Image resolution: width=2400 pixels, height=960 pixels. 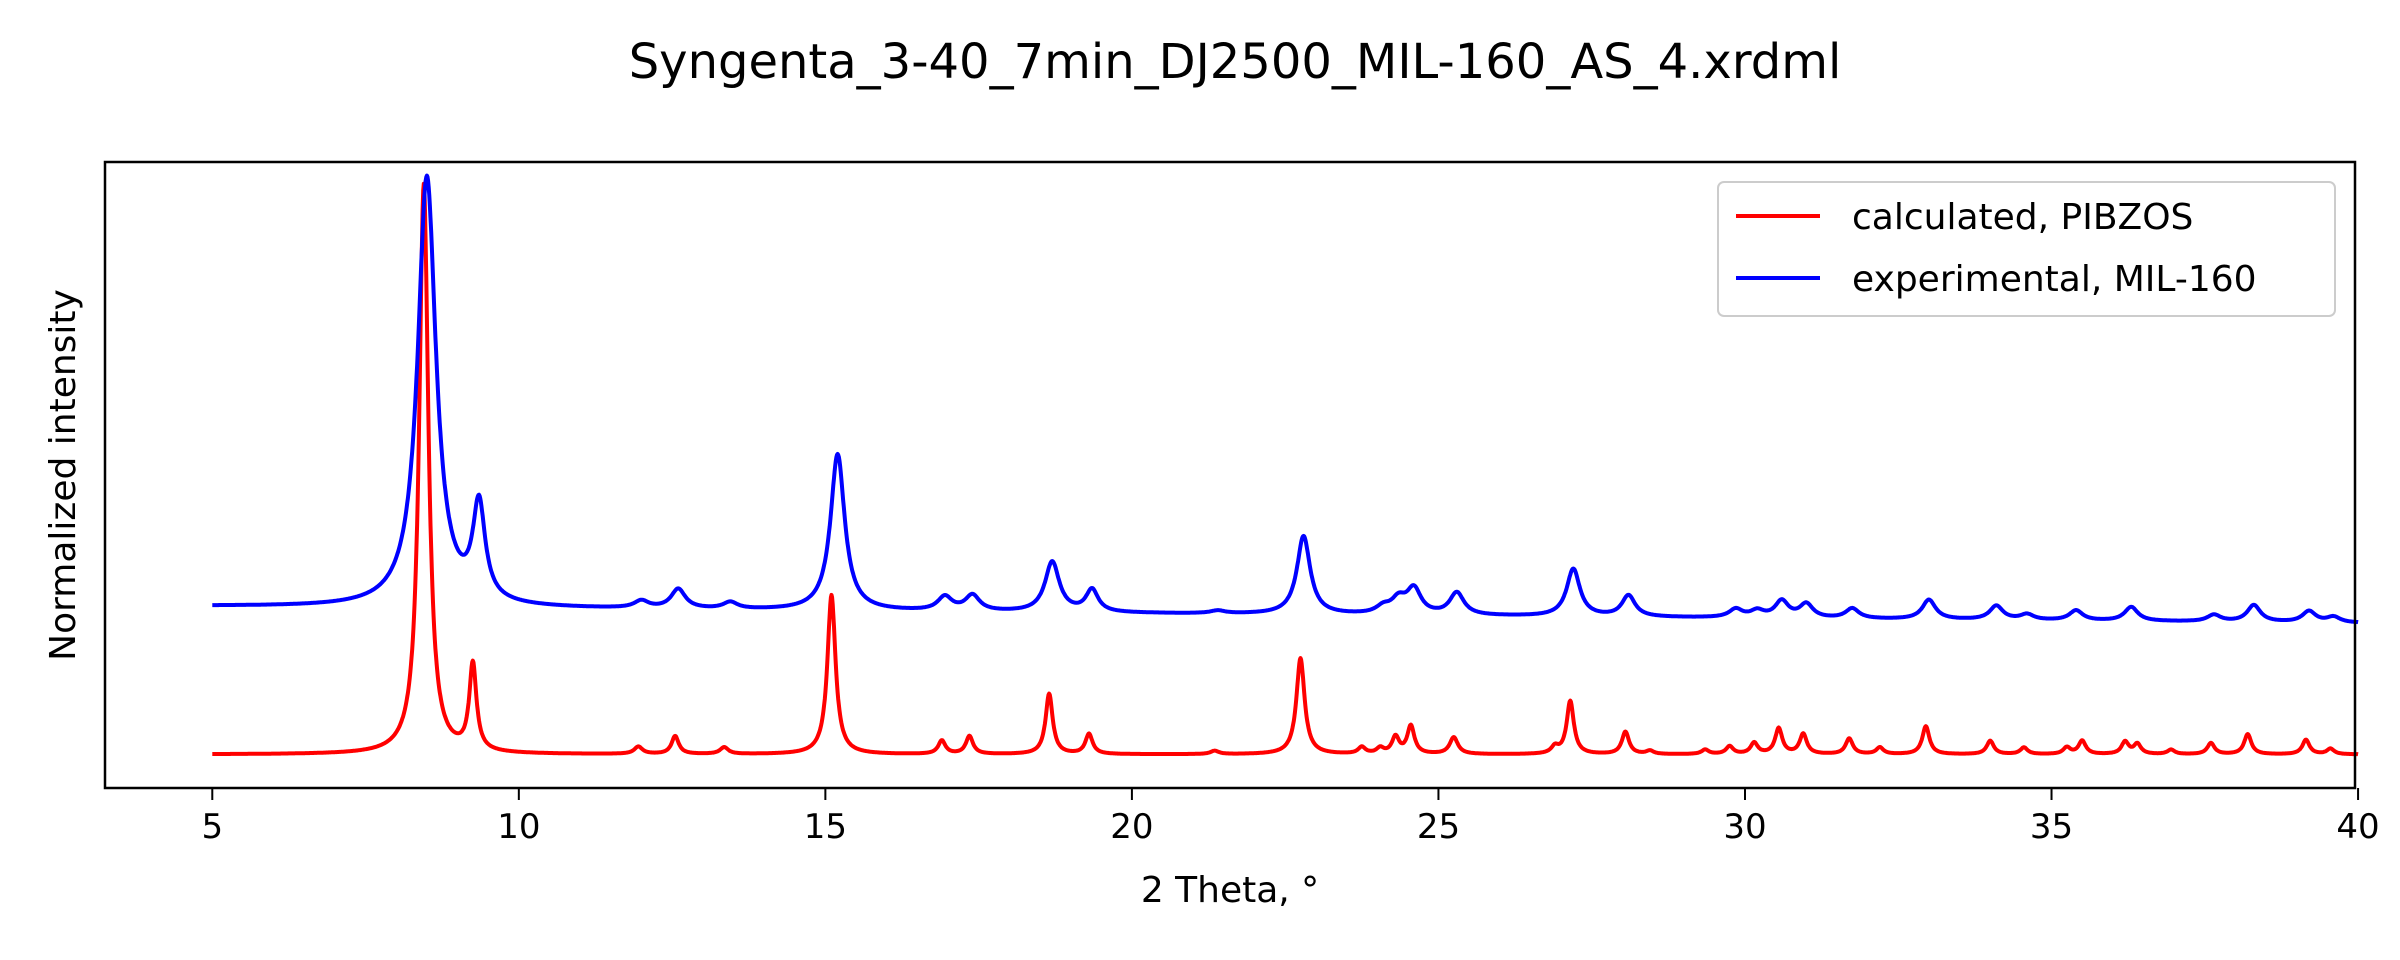 I want to click on x-axis-label: 2 Theta, °, so click(x=1230, y=890).